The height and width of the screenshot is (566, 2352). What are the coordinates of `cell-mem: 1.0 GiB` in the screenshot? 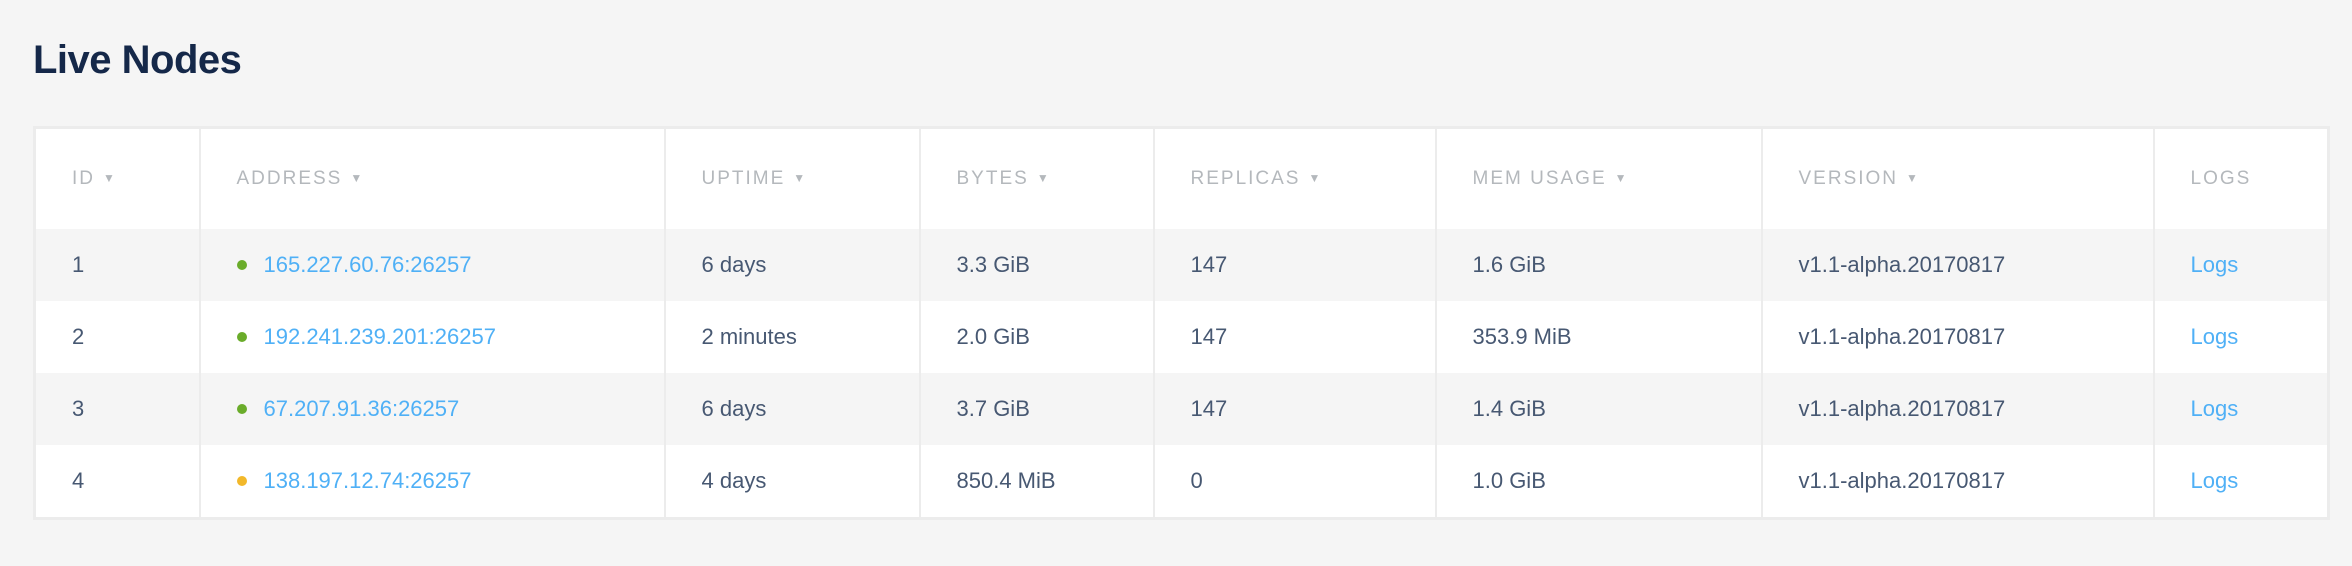 It's located at (1598, 482).